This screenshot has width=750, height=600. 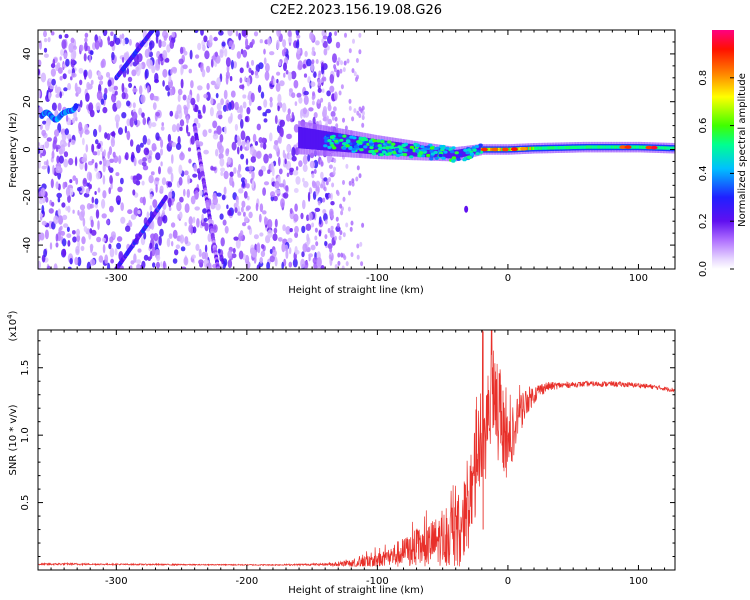 What do you see at coordinates (27, 197) in the screenshot?
I see `spectrogram-ytick-label: -20` at bounding box center [27, 197].